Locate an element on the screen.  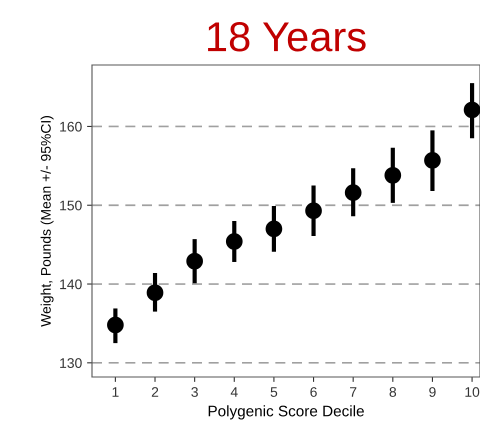
y-tick-label: 140 is located at coordinates (71, 284).